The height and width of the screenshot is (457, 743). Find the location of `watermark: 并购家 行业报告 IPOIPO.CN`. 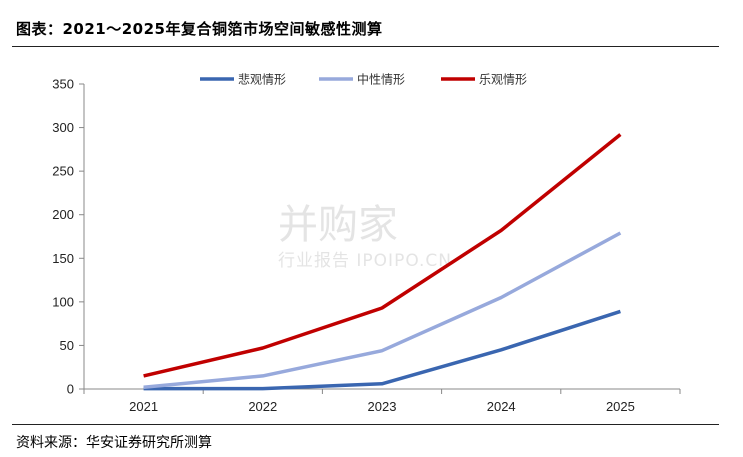

watermark: 并购家 行业报告 IPOIPO.CN is located at coordinates (365, 236).